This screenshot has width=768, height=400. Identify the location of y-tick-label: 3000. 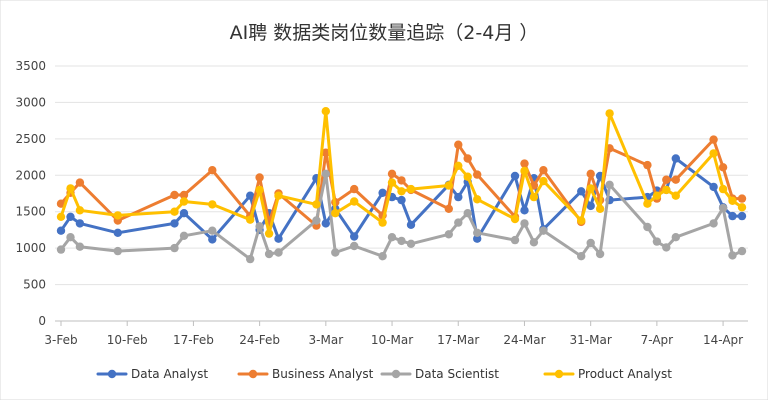
(30, 102).